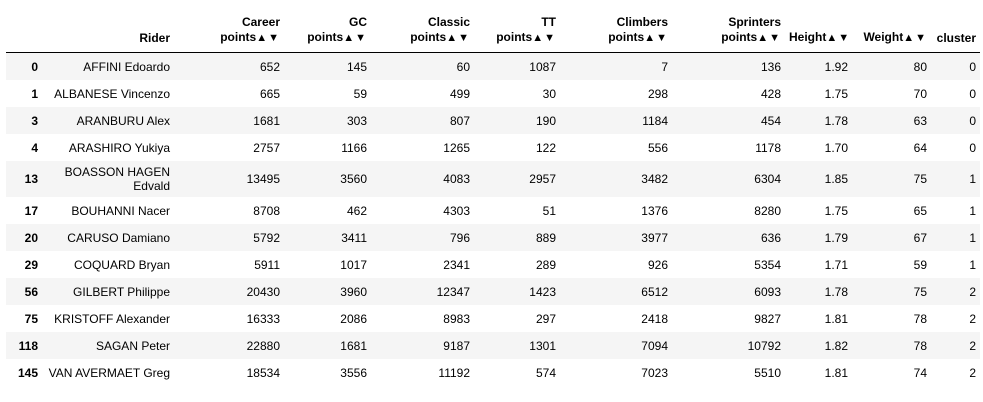 This screenshot has height=402, width=983. What do you see at coordinates (767, 264) in the screenshot?
I see `table-cell: 5354` at bounding box center [767, 264].